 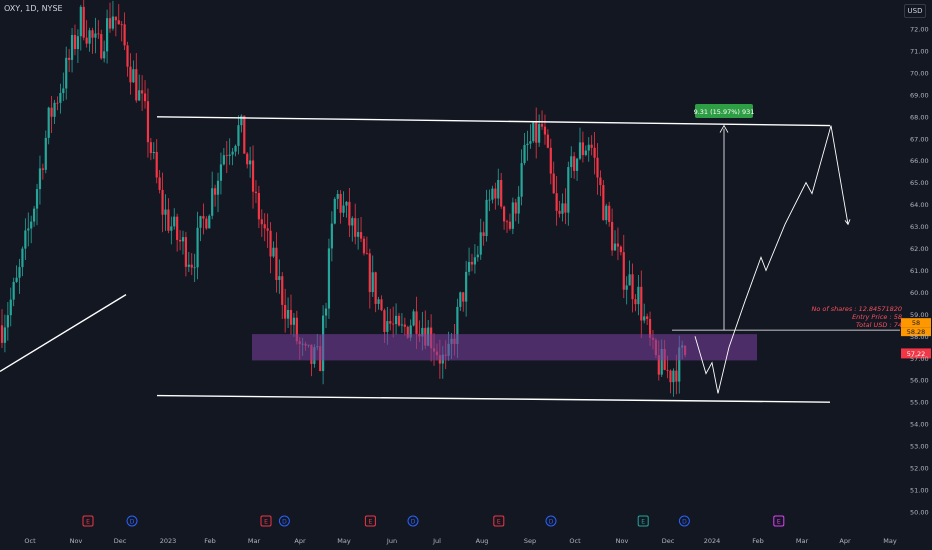 I want to click on support-trendline, so click(x=63, y=333).